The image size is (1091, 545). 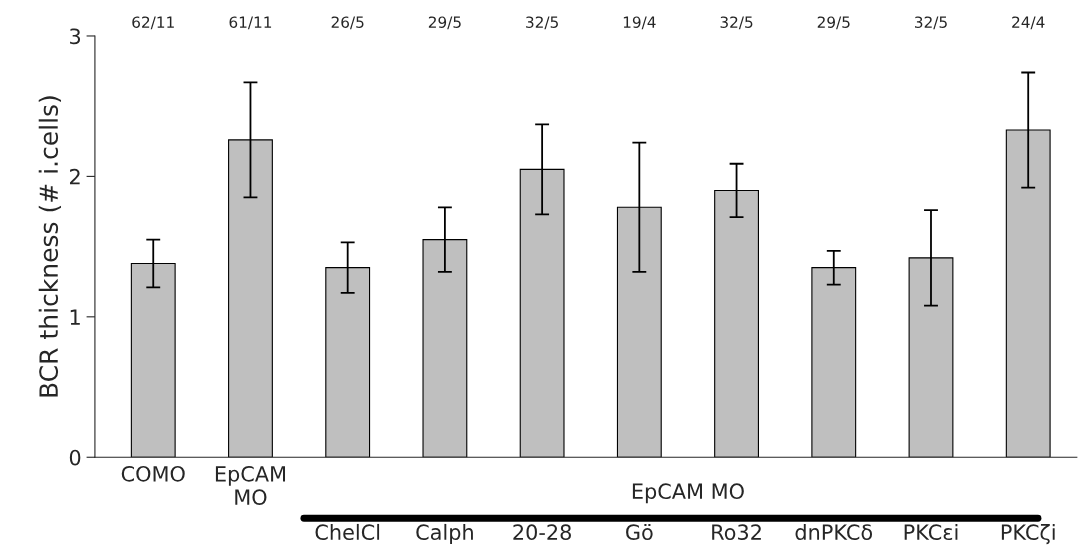 What do you see at coordinates (542, 532) in the screenshot?
I see `x-tick-label: 20-28` at bounding box center [542, 532].